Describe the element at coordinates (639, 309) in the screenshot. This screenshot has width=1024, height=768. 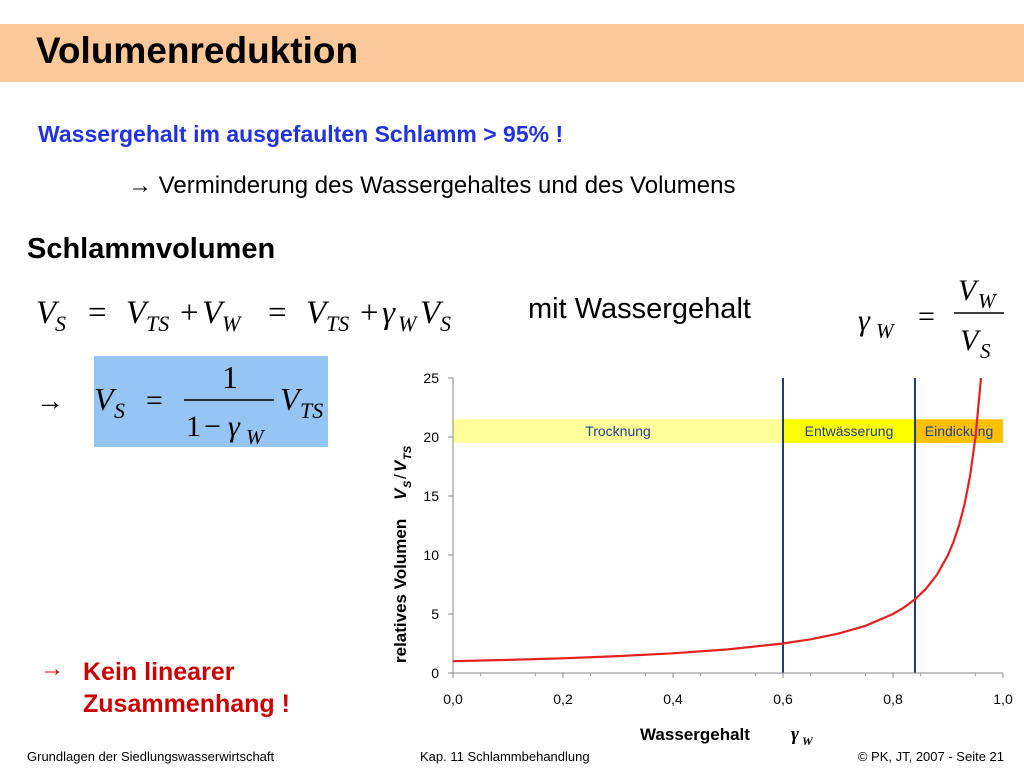
I see `mit-wassergehalt-label: mit Wassergehalt` at that location.